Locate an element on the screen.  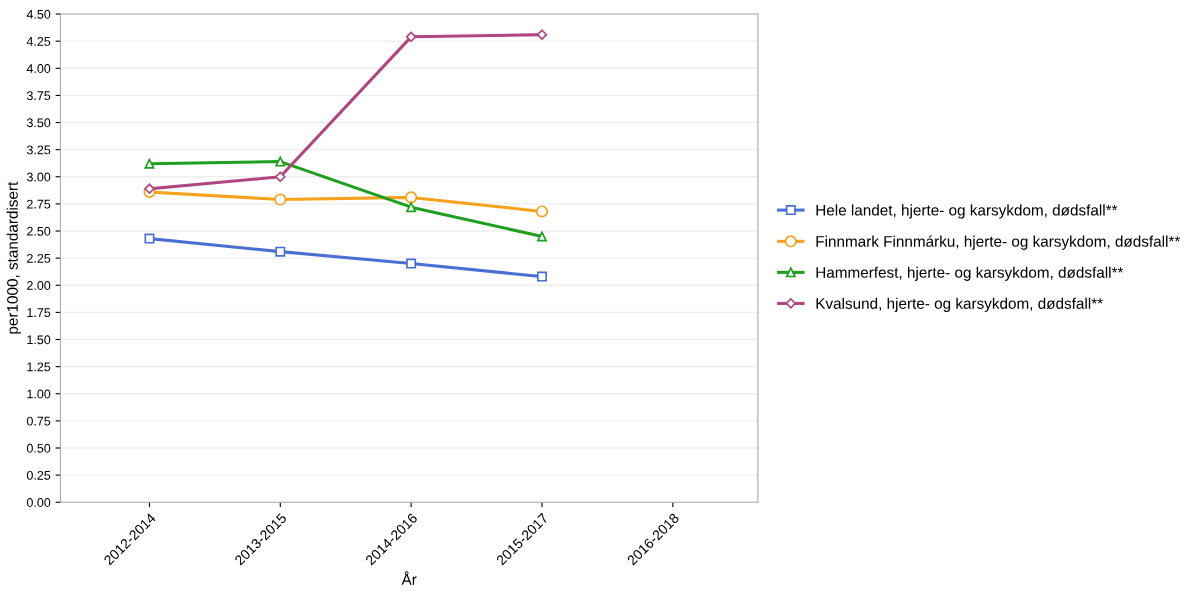
y-tick-label: 0.50 is located at coordinates (38, 448).